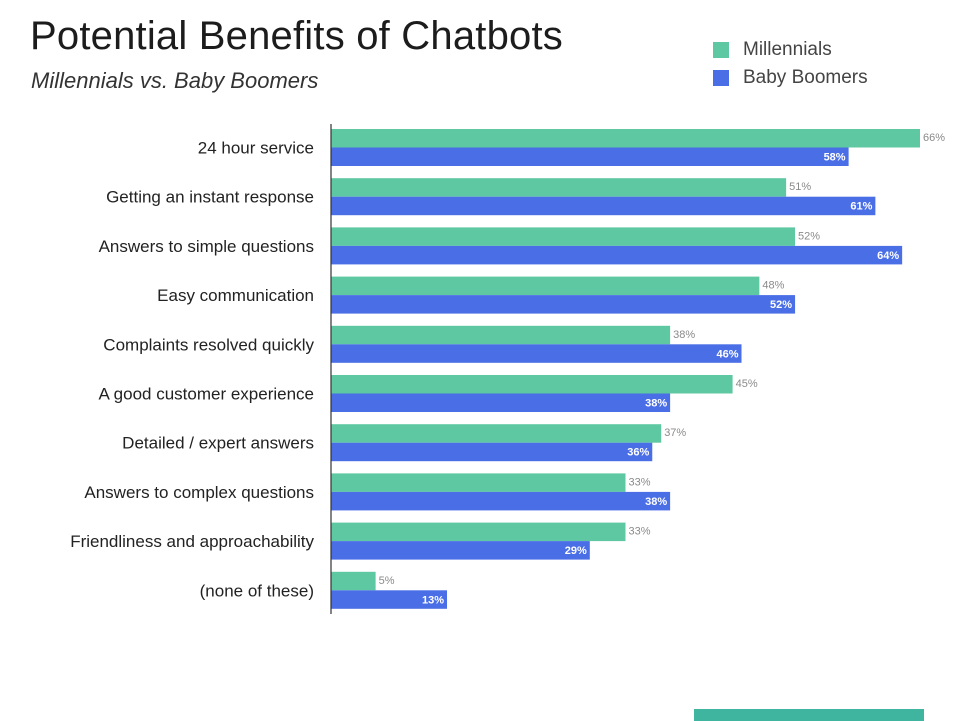 The image size is (971, 721). What do you see at coordinates (638, 453) in the screenshot?
I see `data-label-baby-boomers: 36%` at bounding box center [638, 453].